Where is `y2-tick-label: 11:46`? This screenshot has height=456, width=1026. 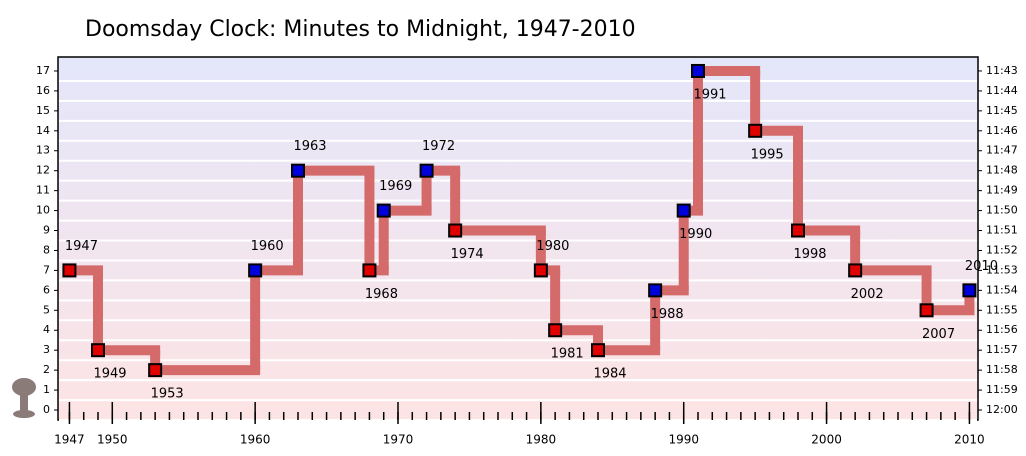
y2-tick-label: 11:46 is located at coordinates (1002, 130).